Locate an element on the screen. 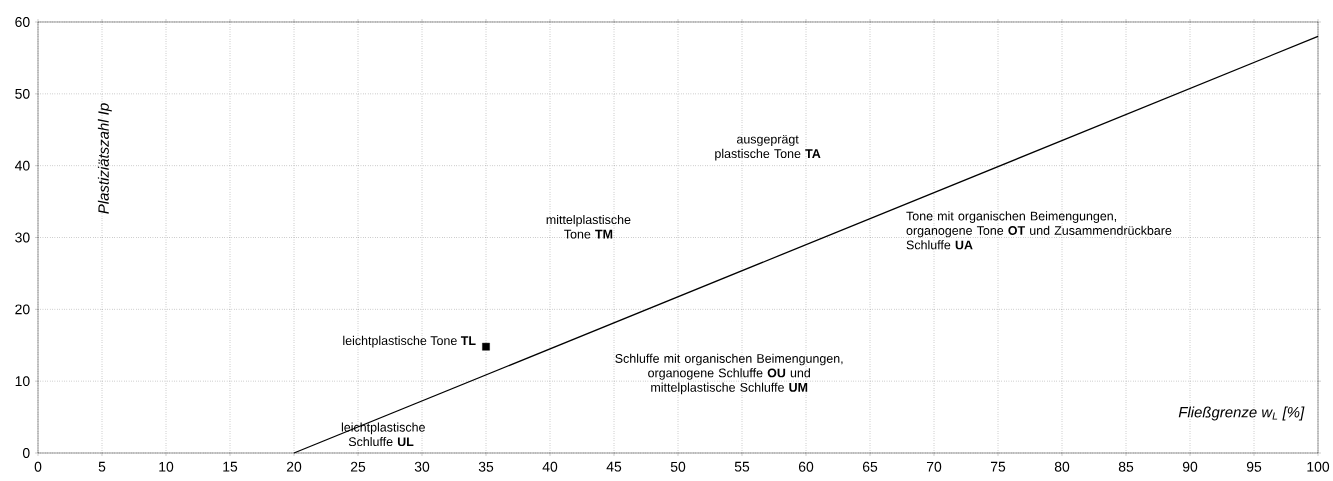 This screenshot has width=1333, height=481. annotation: ausgeprägt plastische Tone TA is located at coordinates (768, 147).